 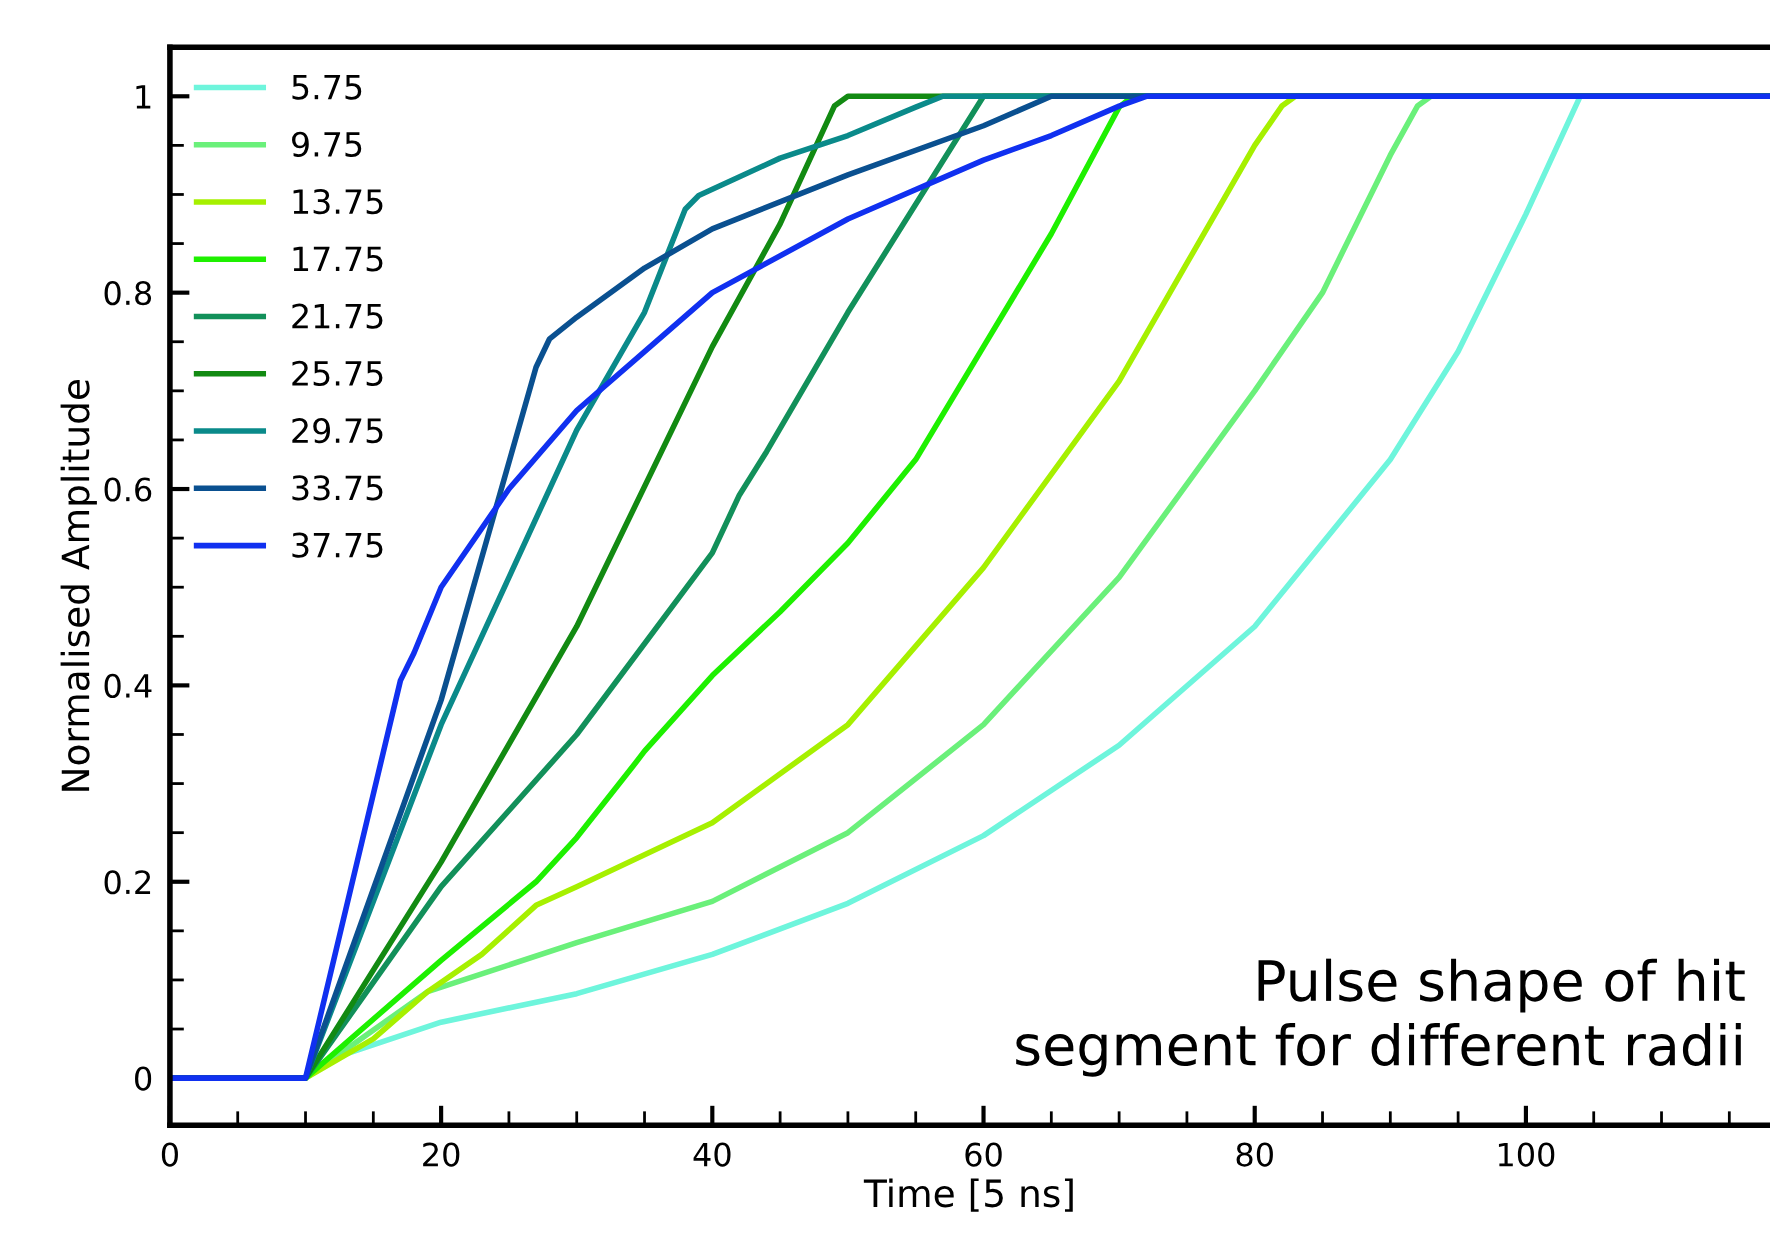 I want to click on legend-label: 17.75, so click(x=338, y=259).